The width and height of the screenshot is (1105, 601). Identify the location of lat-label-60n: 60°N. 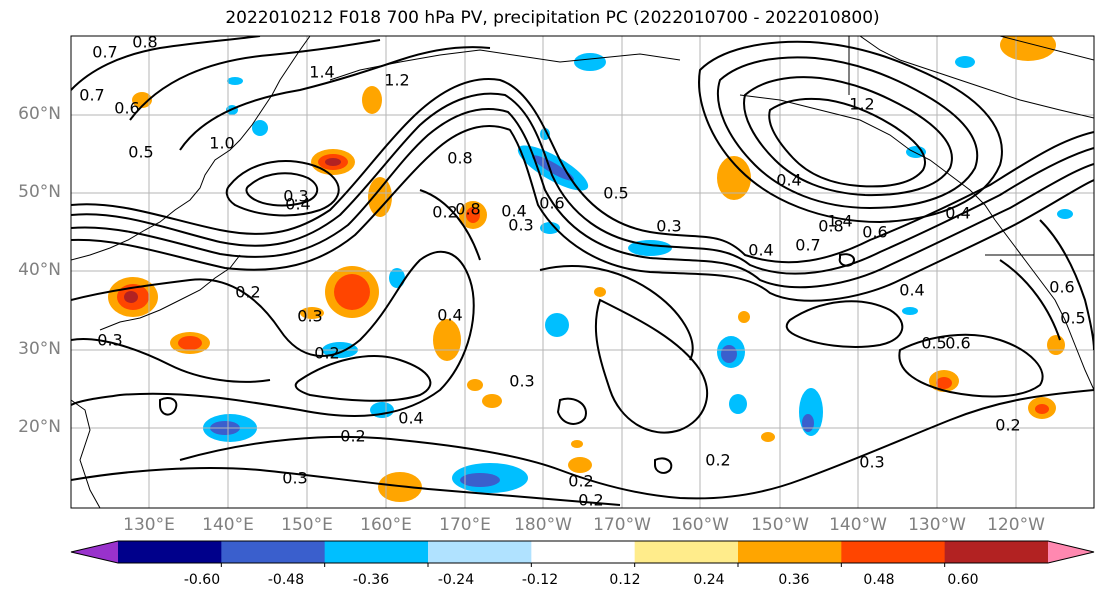
(39, 114).